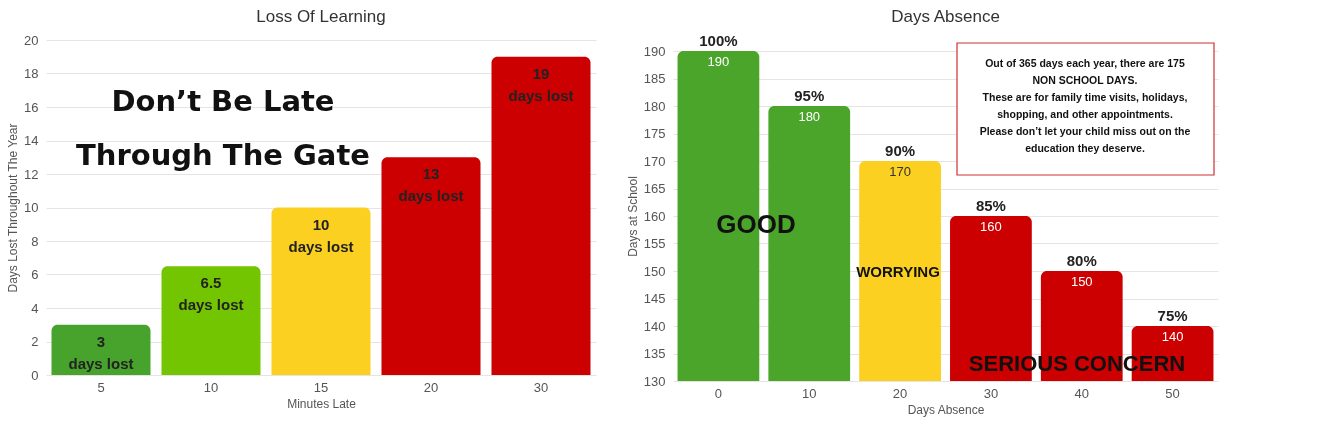 The image size is (1325, 443). I want to click on y-tick-label: 160, so click(654, 216).